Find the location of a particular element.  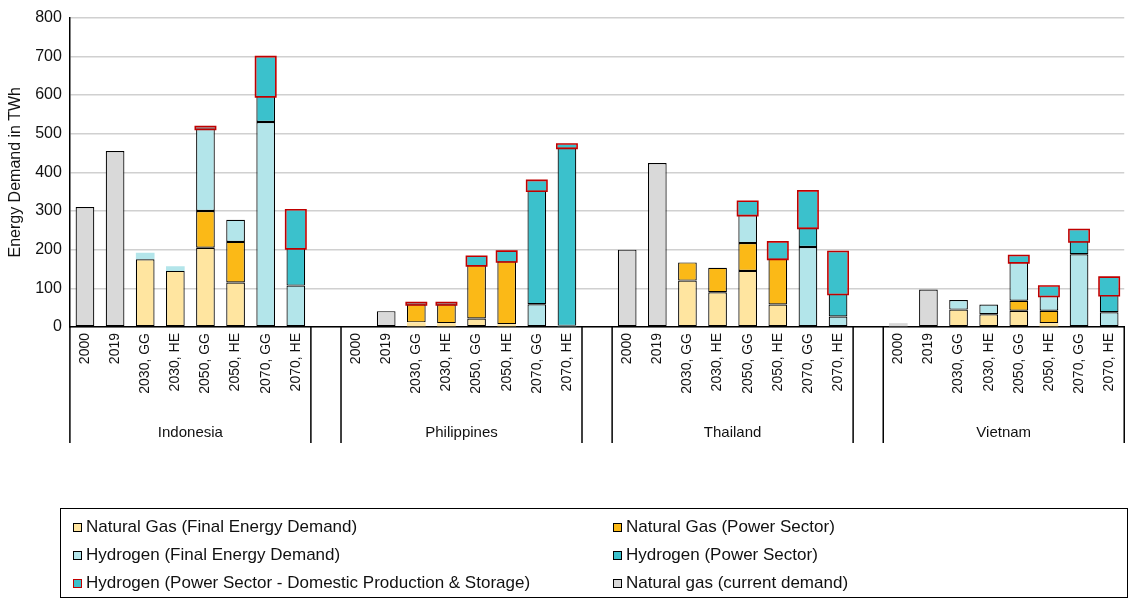

y-tick-label: 800 is located at coordinates (48, 17).